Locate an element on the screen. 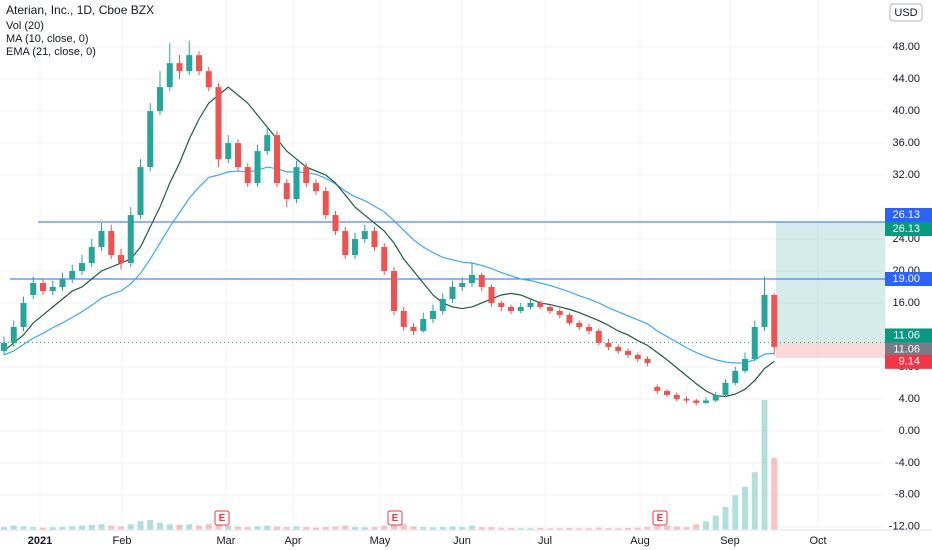  y-tick-label: 16.00 is located at coordinates (906, 303).